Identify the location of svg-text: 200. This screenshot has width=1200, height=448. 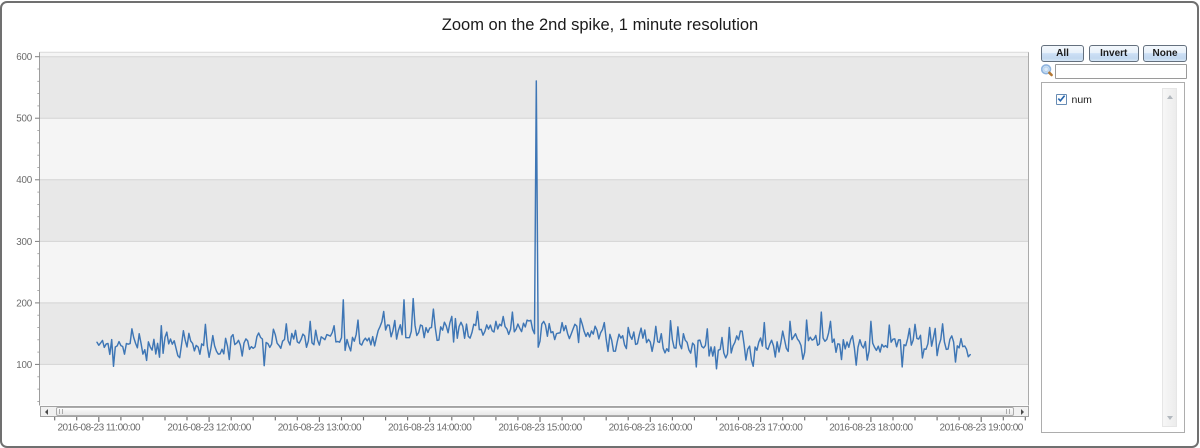
(24, 303).